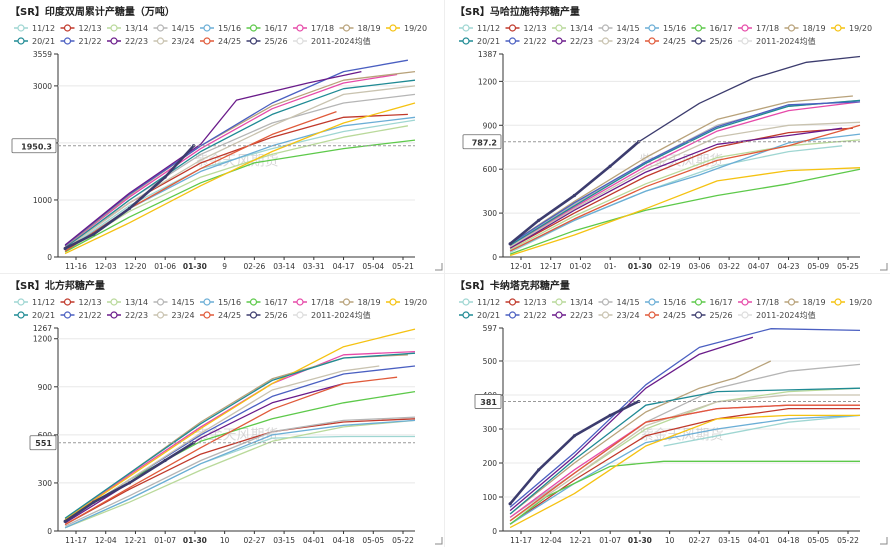 The image size is (890, 547). What do you see at coordinates (369, 28) in the screenshot?
I see `legend-label: 18/19` at bounding box center [369, 28].